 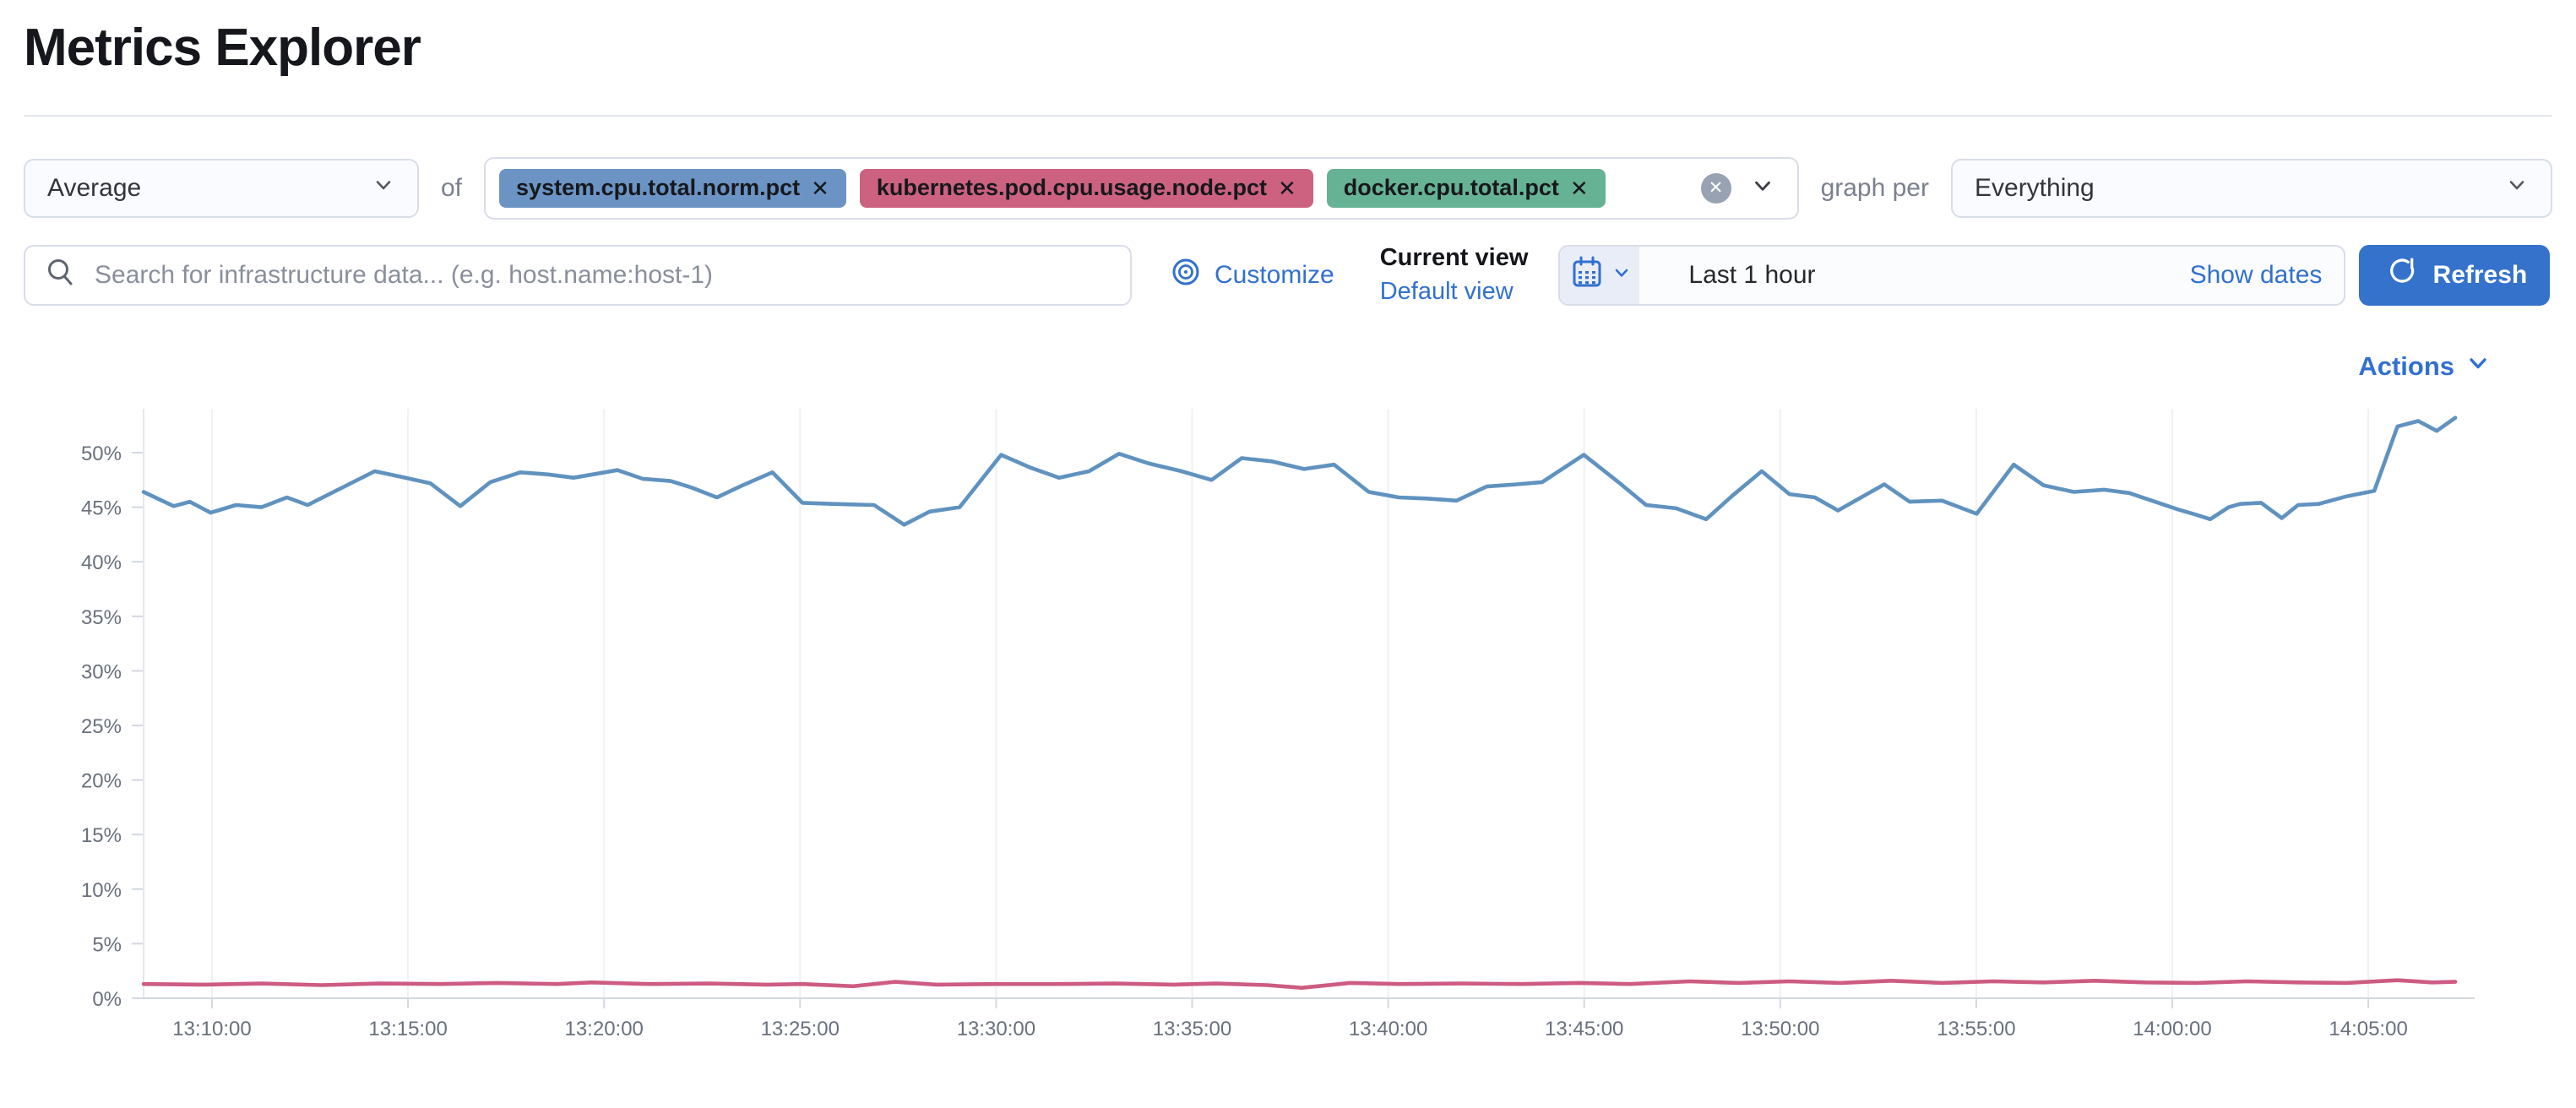 What do you see at coordinates (221, 188) in the screenshot?
I see `aggregation-select: Average` at bounding box center [221, 188].